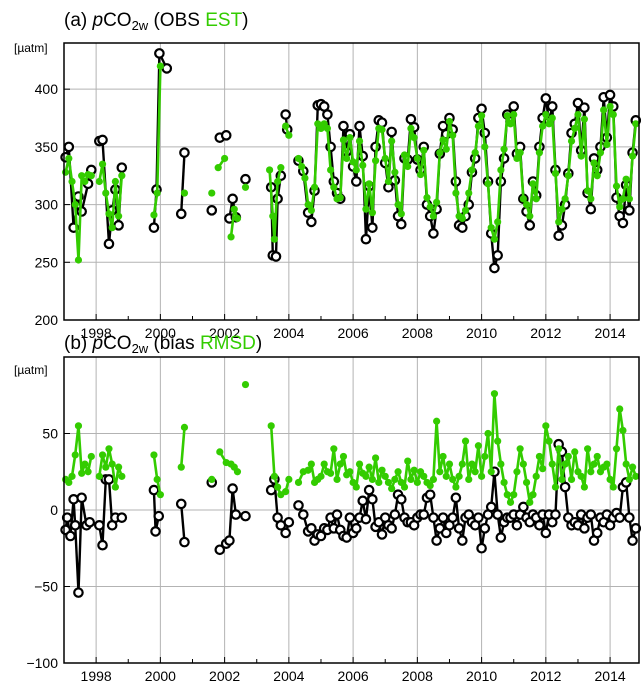  Describe the element at coordinates (417, 676) in the screenshot. I see `x-tick-label: 2008` at that location.